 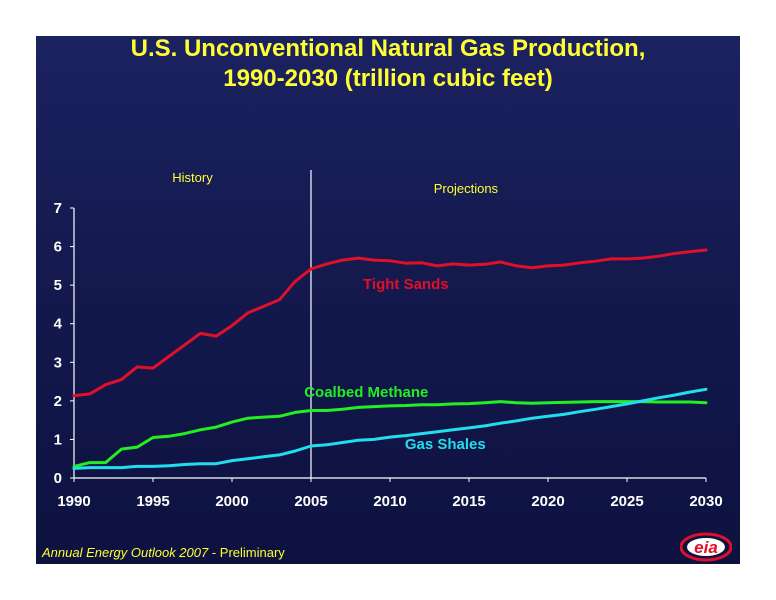 What do you see at coordinates (58, 478) in the screenshot?
I see `y-tick-label: 0` at bounding box center [58, 478].